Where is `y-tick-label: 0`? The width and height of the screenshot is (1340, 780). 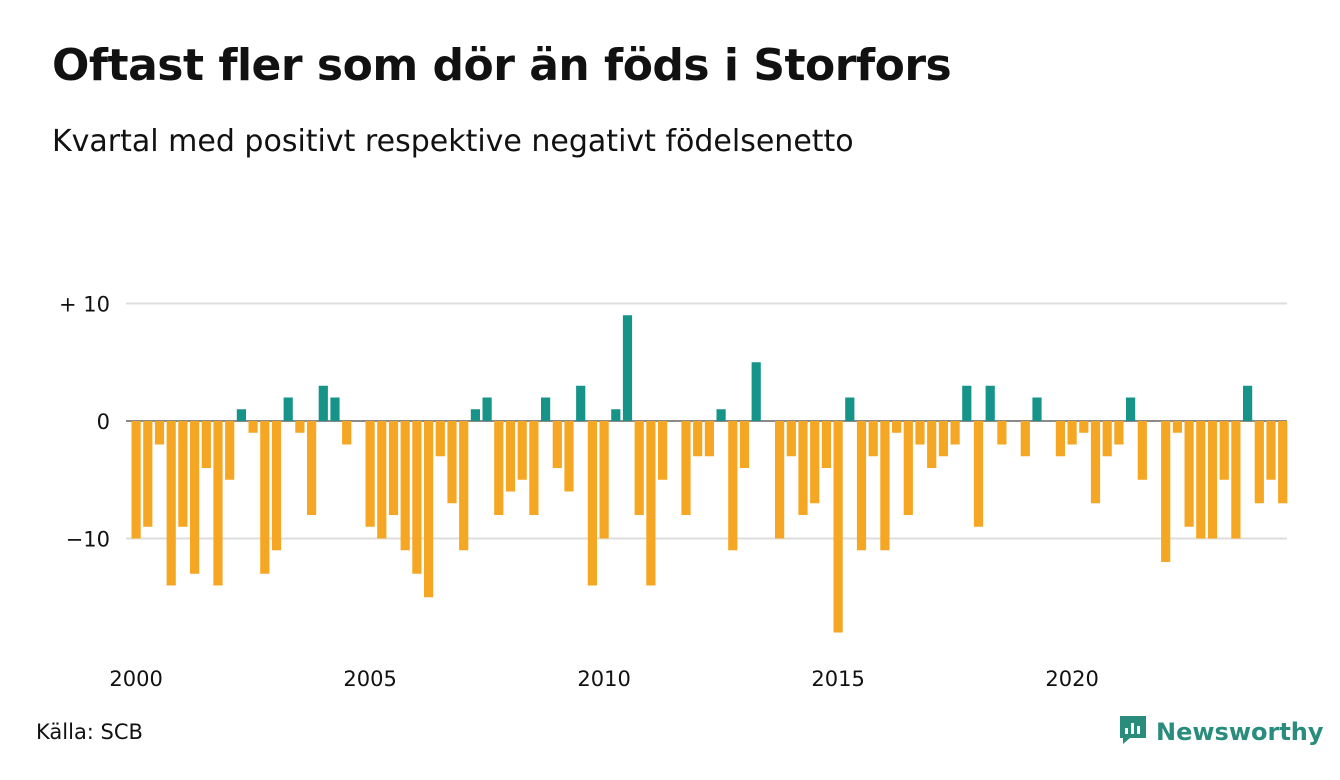
y-tick-label: 0 is located at coordinates (103, 422).